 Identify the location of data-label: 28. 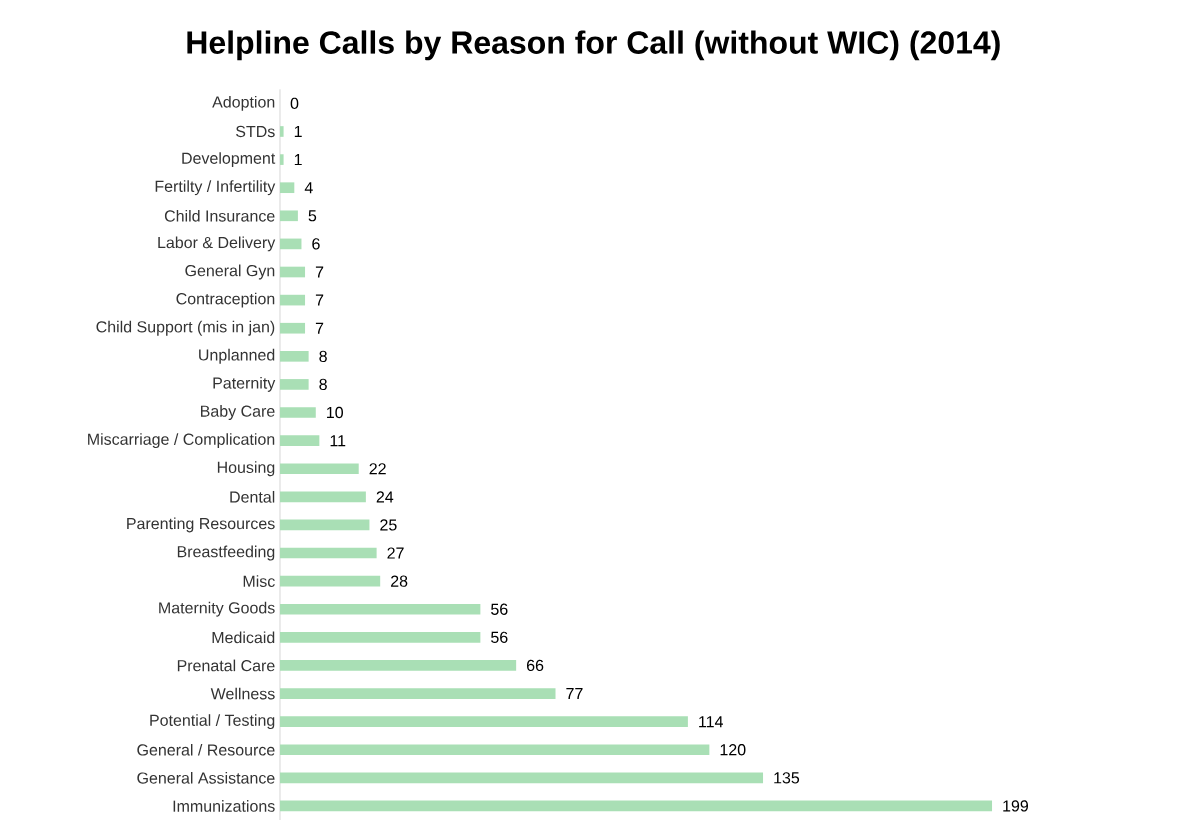
(399, 581).